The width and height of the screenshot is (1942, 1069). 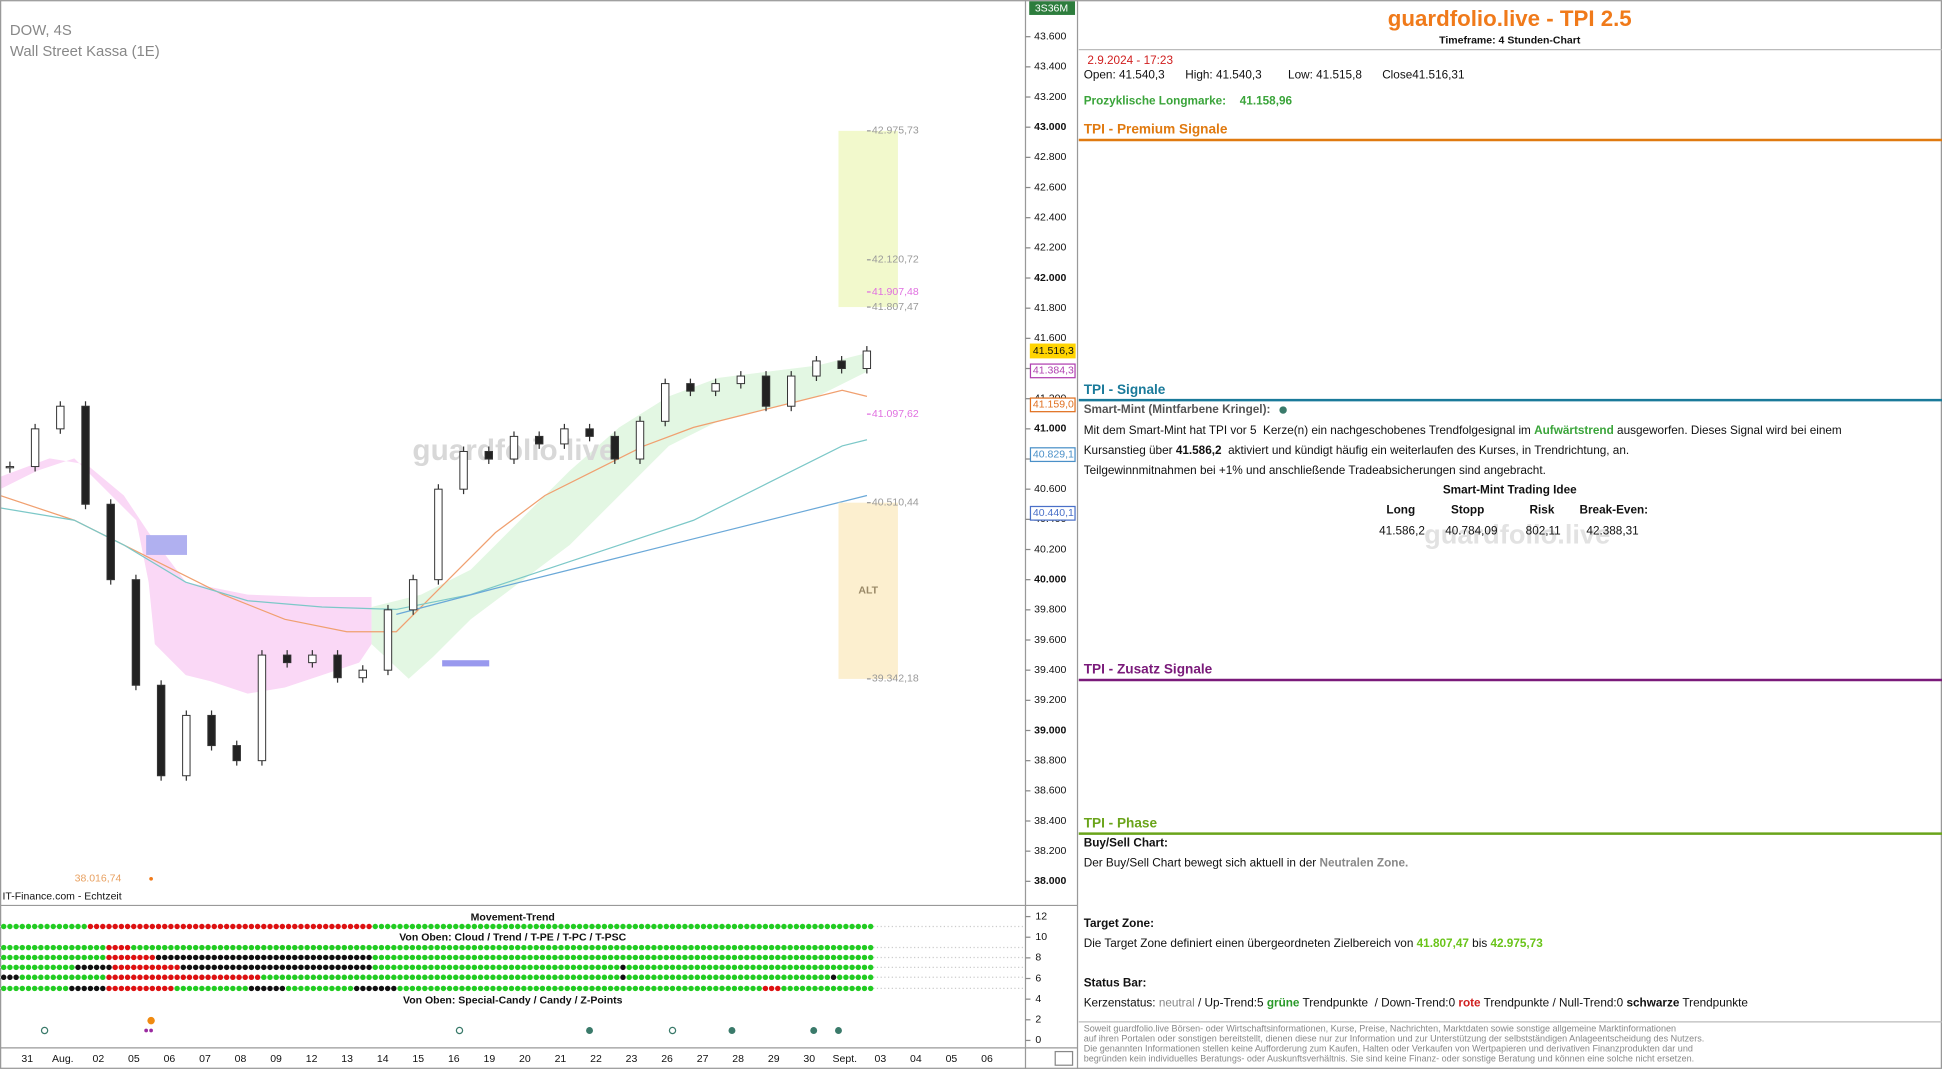 What do you see at coordinates (619, 516) in the screenshot?
I see `cloud-green` at bounding box center [619, 516].